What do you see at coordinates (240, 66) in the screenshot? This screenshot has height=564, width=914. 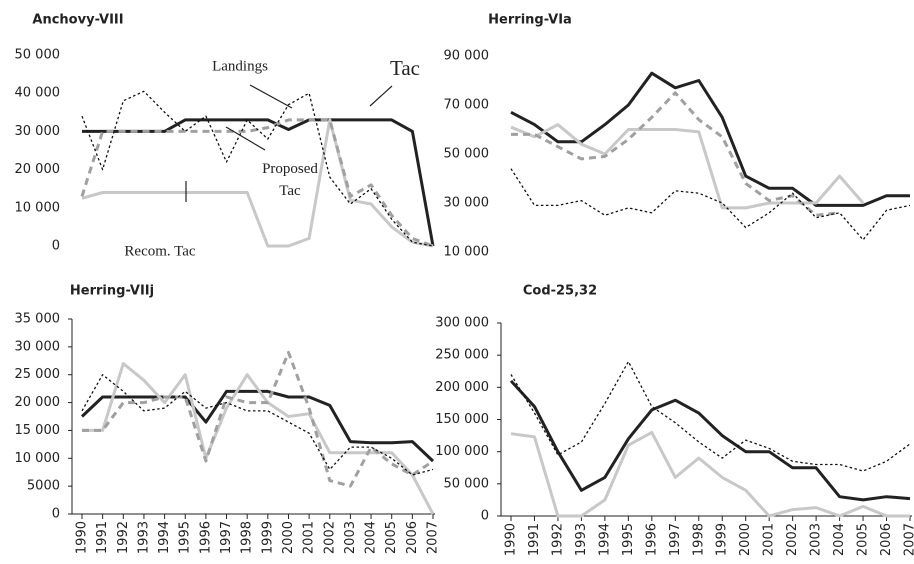 I see `landings-label: Landings` at bounding box center [240, 66].